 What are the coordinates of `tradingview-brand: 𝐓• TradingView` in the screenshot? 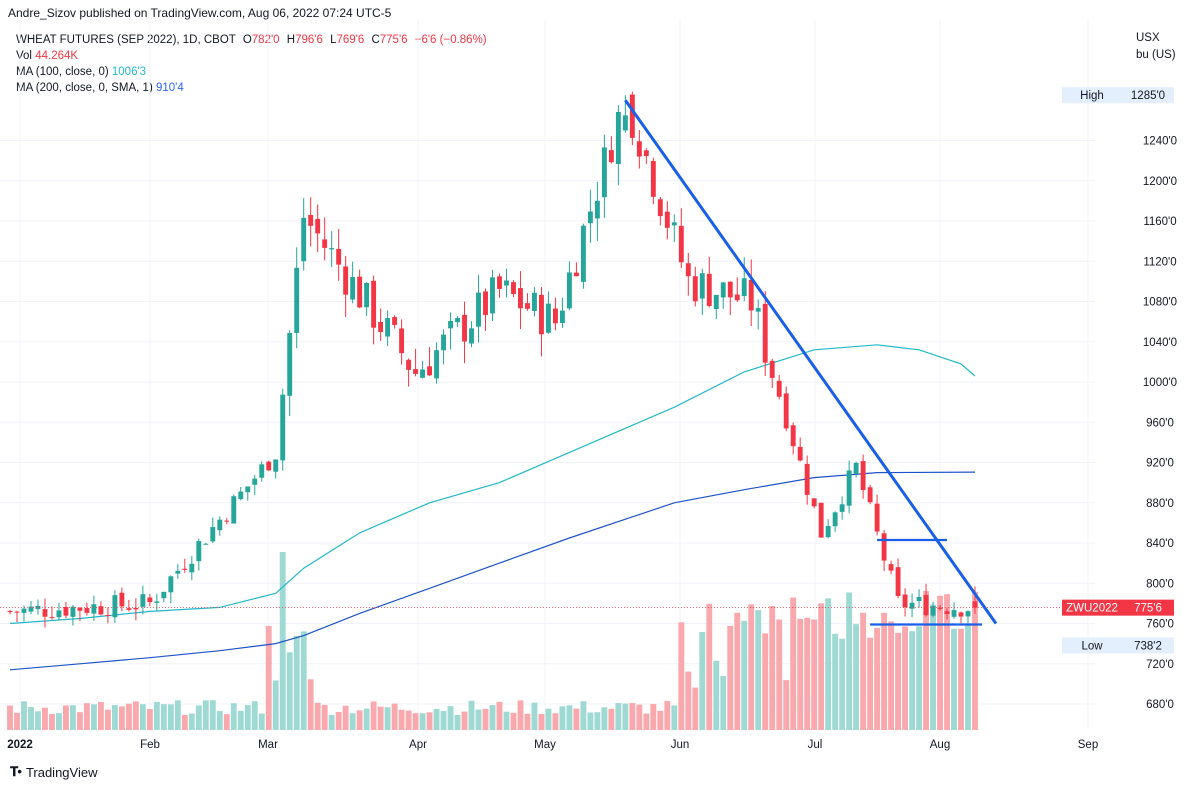 It's located at (53, 772).